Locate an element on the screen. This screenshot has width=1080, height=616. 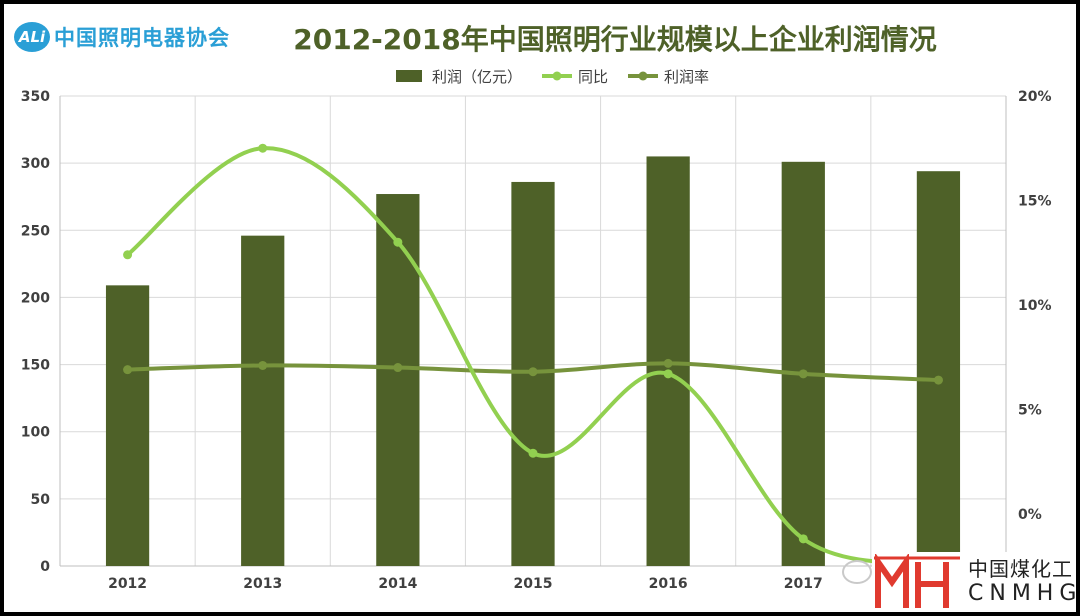
category-label: 2016 is located at coordinates (668, 584).